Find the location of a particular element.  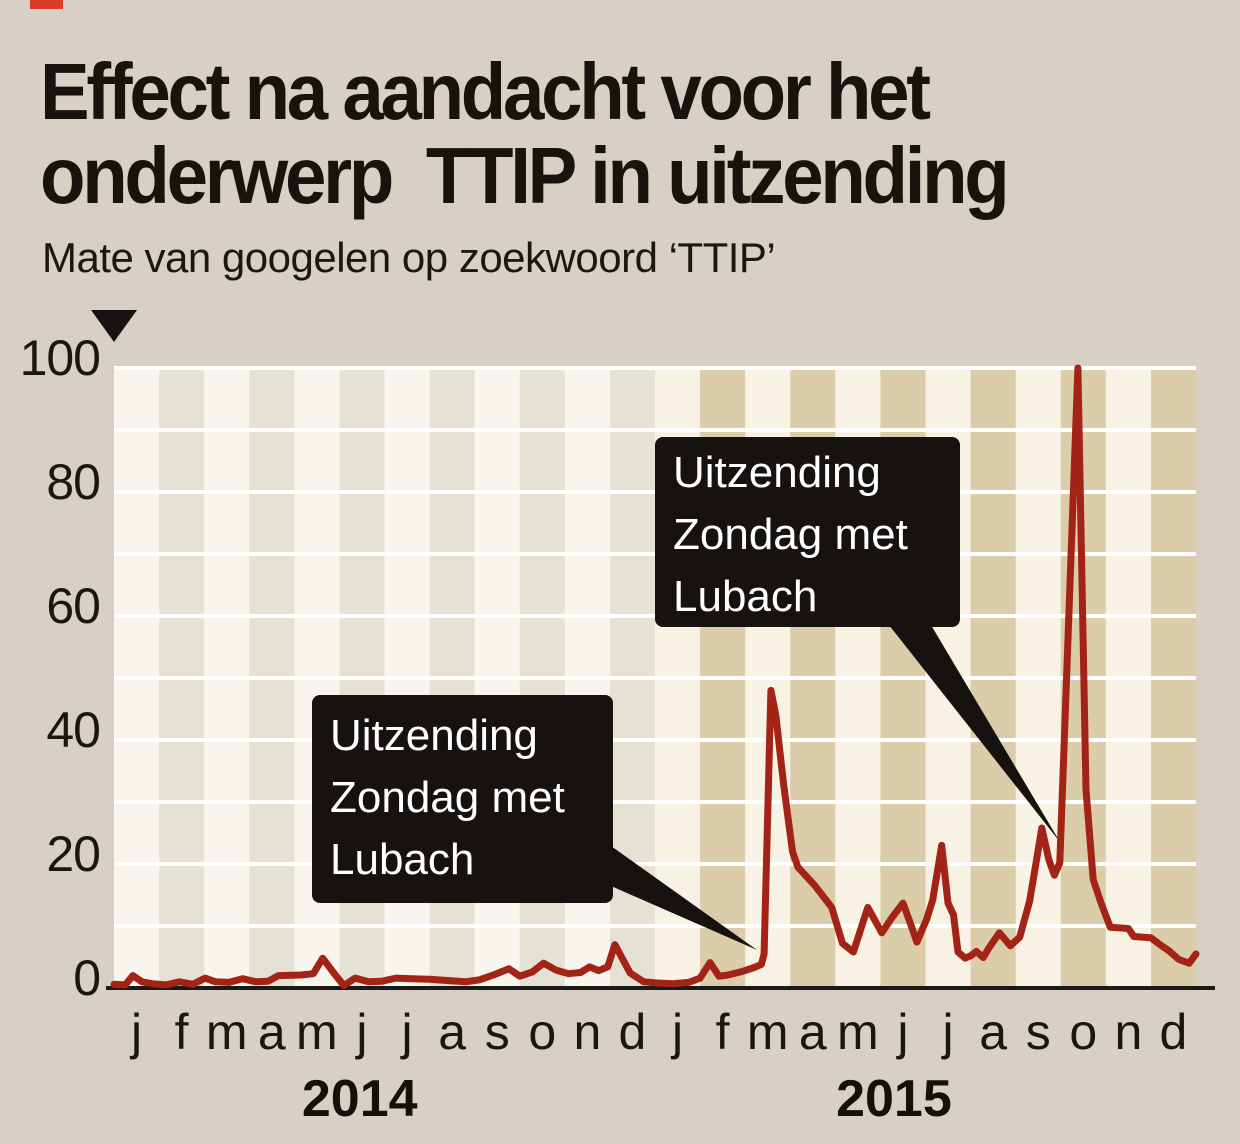

year-label: 2014 is located at coordinates (359, 1099).